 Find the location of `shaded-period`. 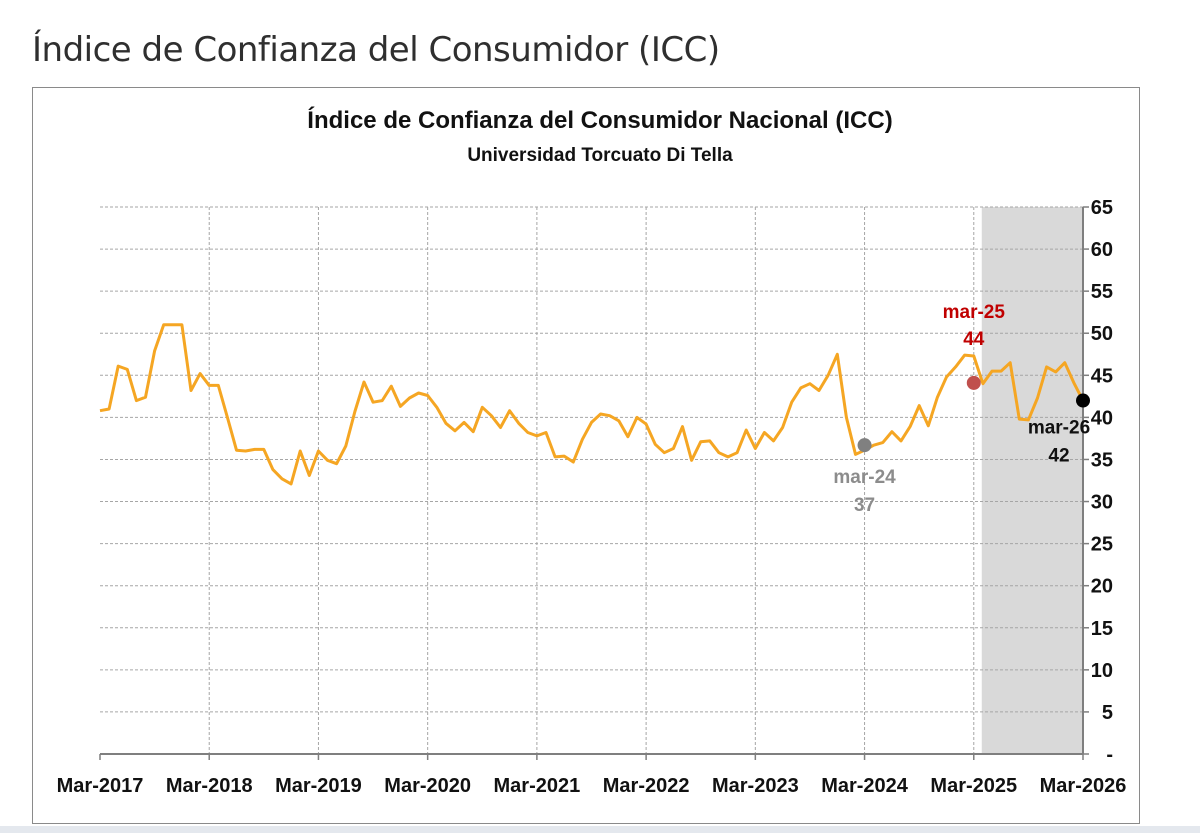

shaded-period is located at coordinates (1032, 480).